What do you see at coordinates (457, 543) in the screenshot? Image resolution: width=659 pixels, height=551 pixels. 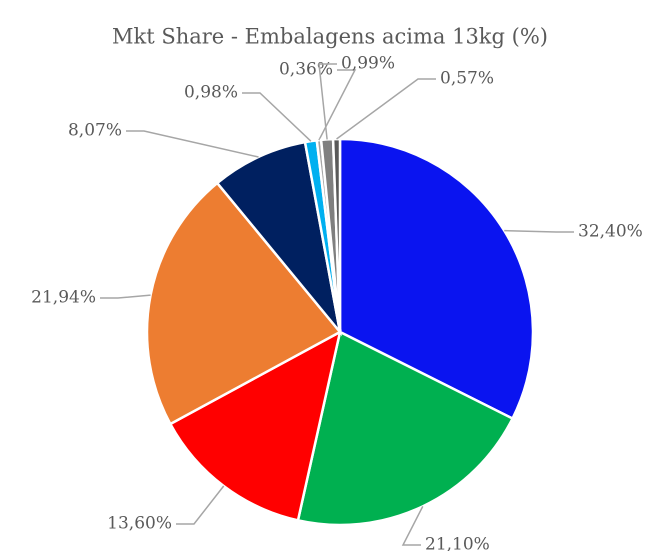 I see `data-label: 21,10%` at bounding box center [457, 543].